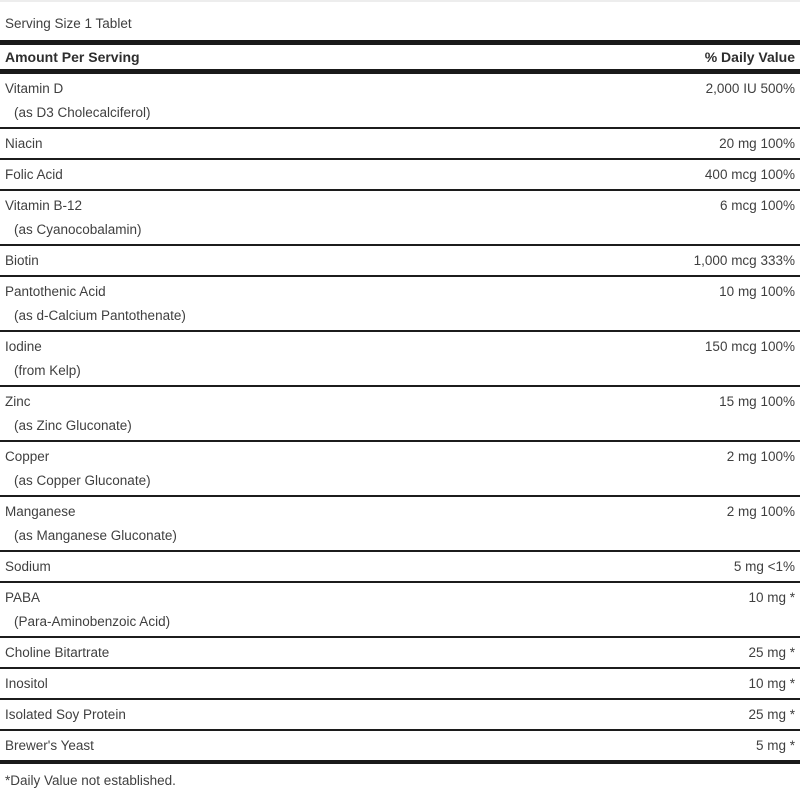 This screenshot has width=800, height=800. Describe the element at coordinates (400, 259) in the screenshot. I see `nutrient-row-biotin: Biotin 1,000 mcg 333%` at that location.